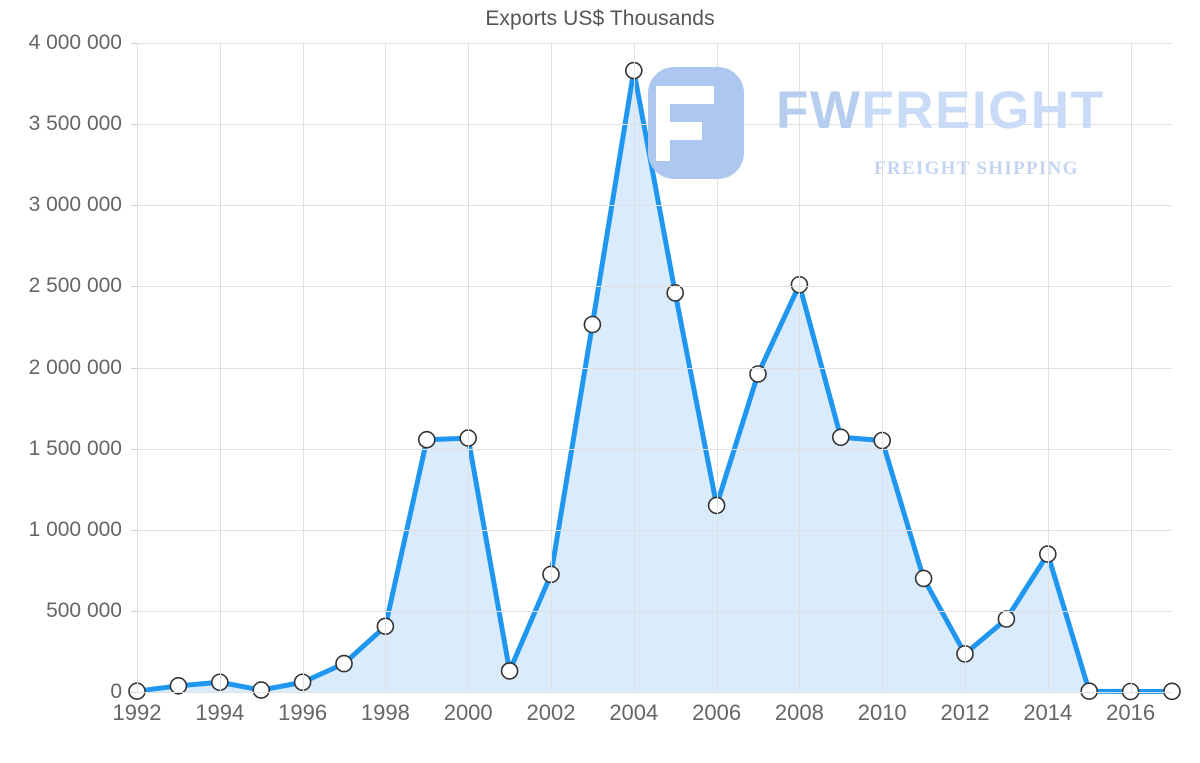  Describe the element at coordinates (75, 529) in the screenshot. I see `y-axis-tick-label: 1 000 000` at that location.